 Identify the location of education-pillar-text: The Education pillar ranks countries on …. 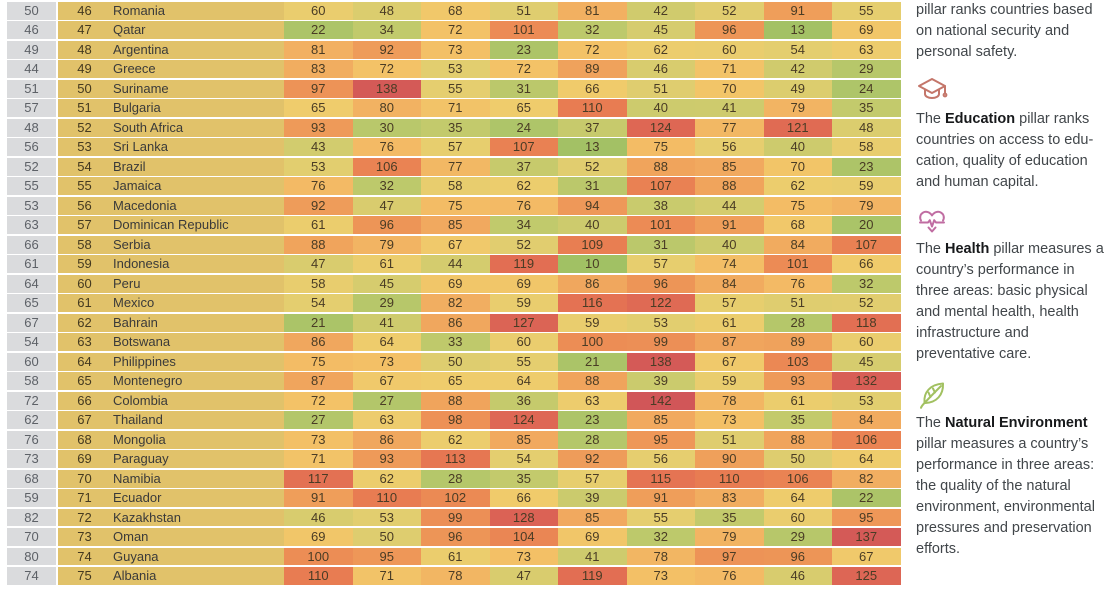
(1005, 150).